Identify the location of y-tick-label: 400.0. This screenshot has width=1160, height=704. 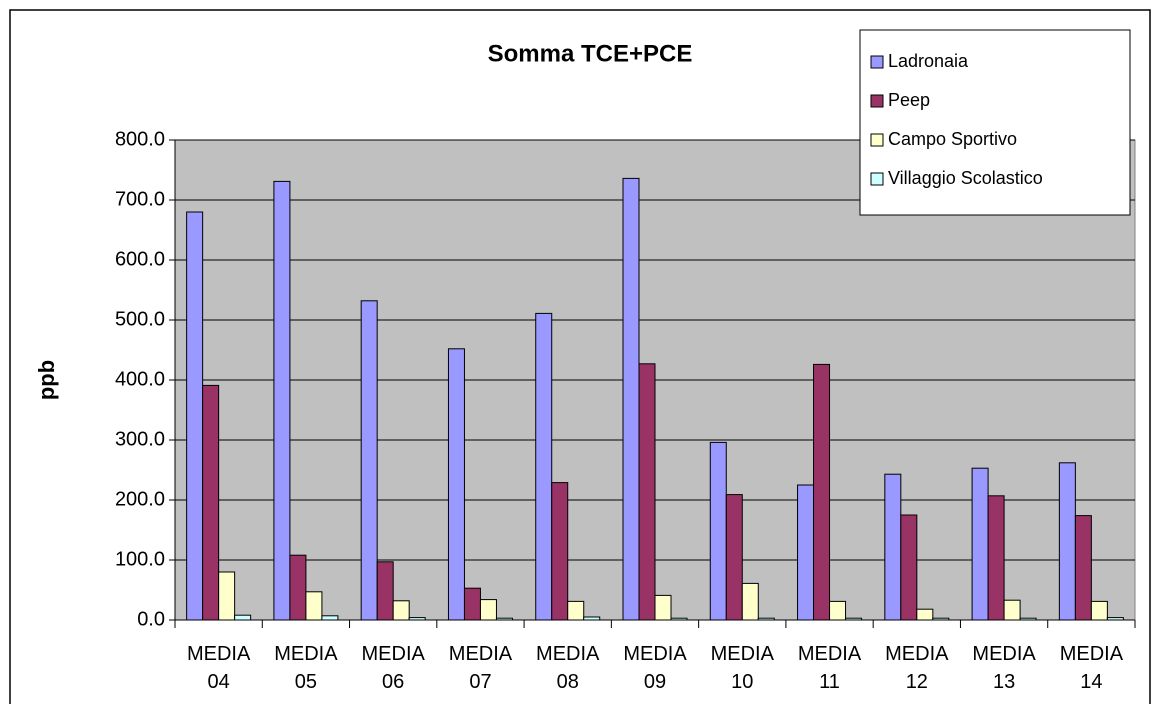
(140, 379).